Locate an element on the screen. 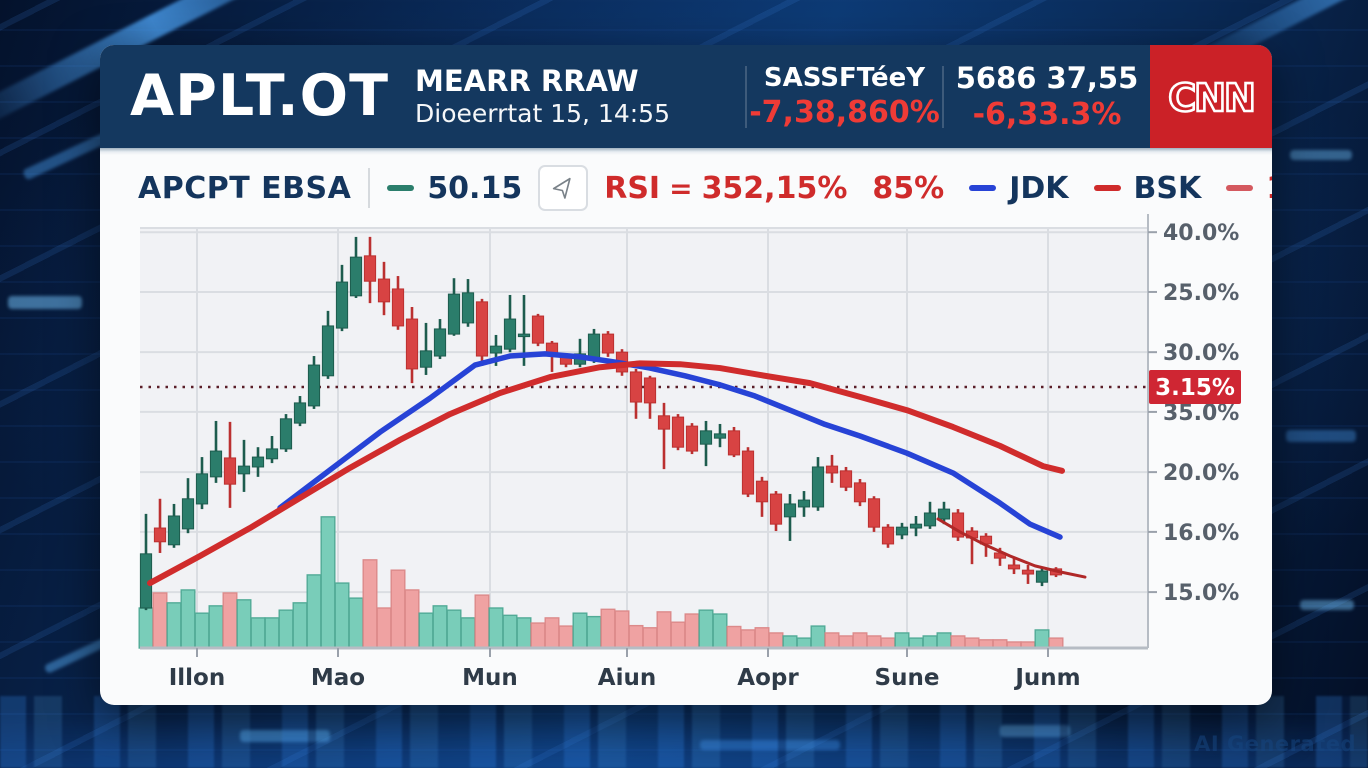  series-line-JDK is located at coordinates (670, 445).